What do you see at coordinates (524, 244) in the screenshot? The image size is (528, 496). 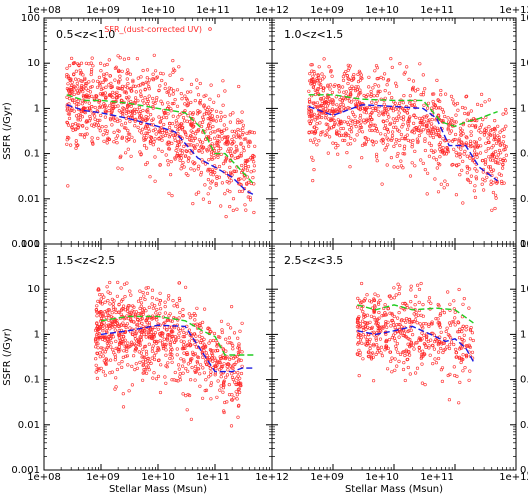 I see `y-tick-label-right: 0.001` at bounding box center [524, 244].